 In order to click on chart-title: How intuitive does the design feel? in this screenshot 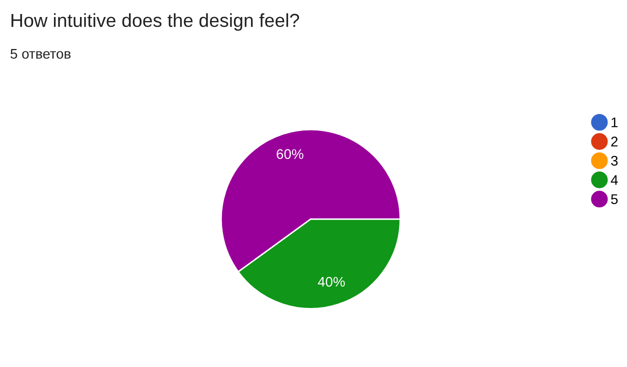, I will do `click(156, 22)`.